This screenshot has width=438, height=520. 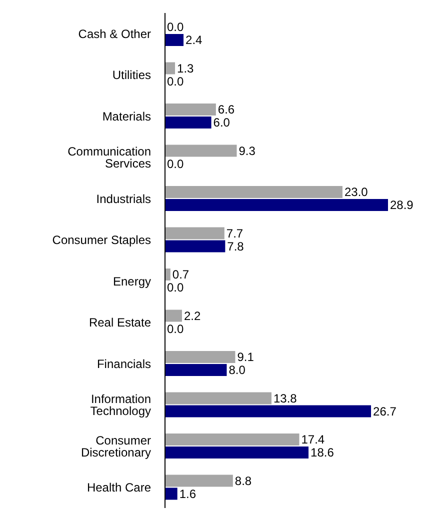 I want to click on data-label: 9.1, so click(x=245, y=357).